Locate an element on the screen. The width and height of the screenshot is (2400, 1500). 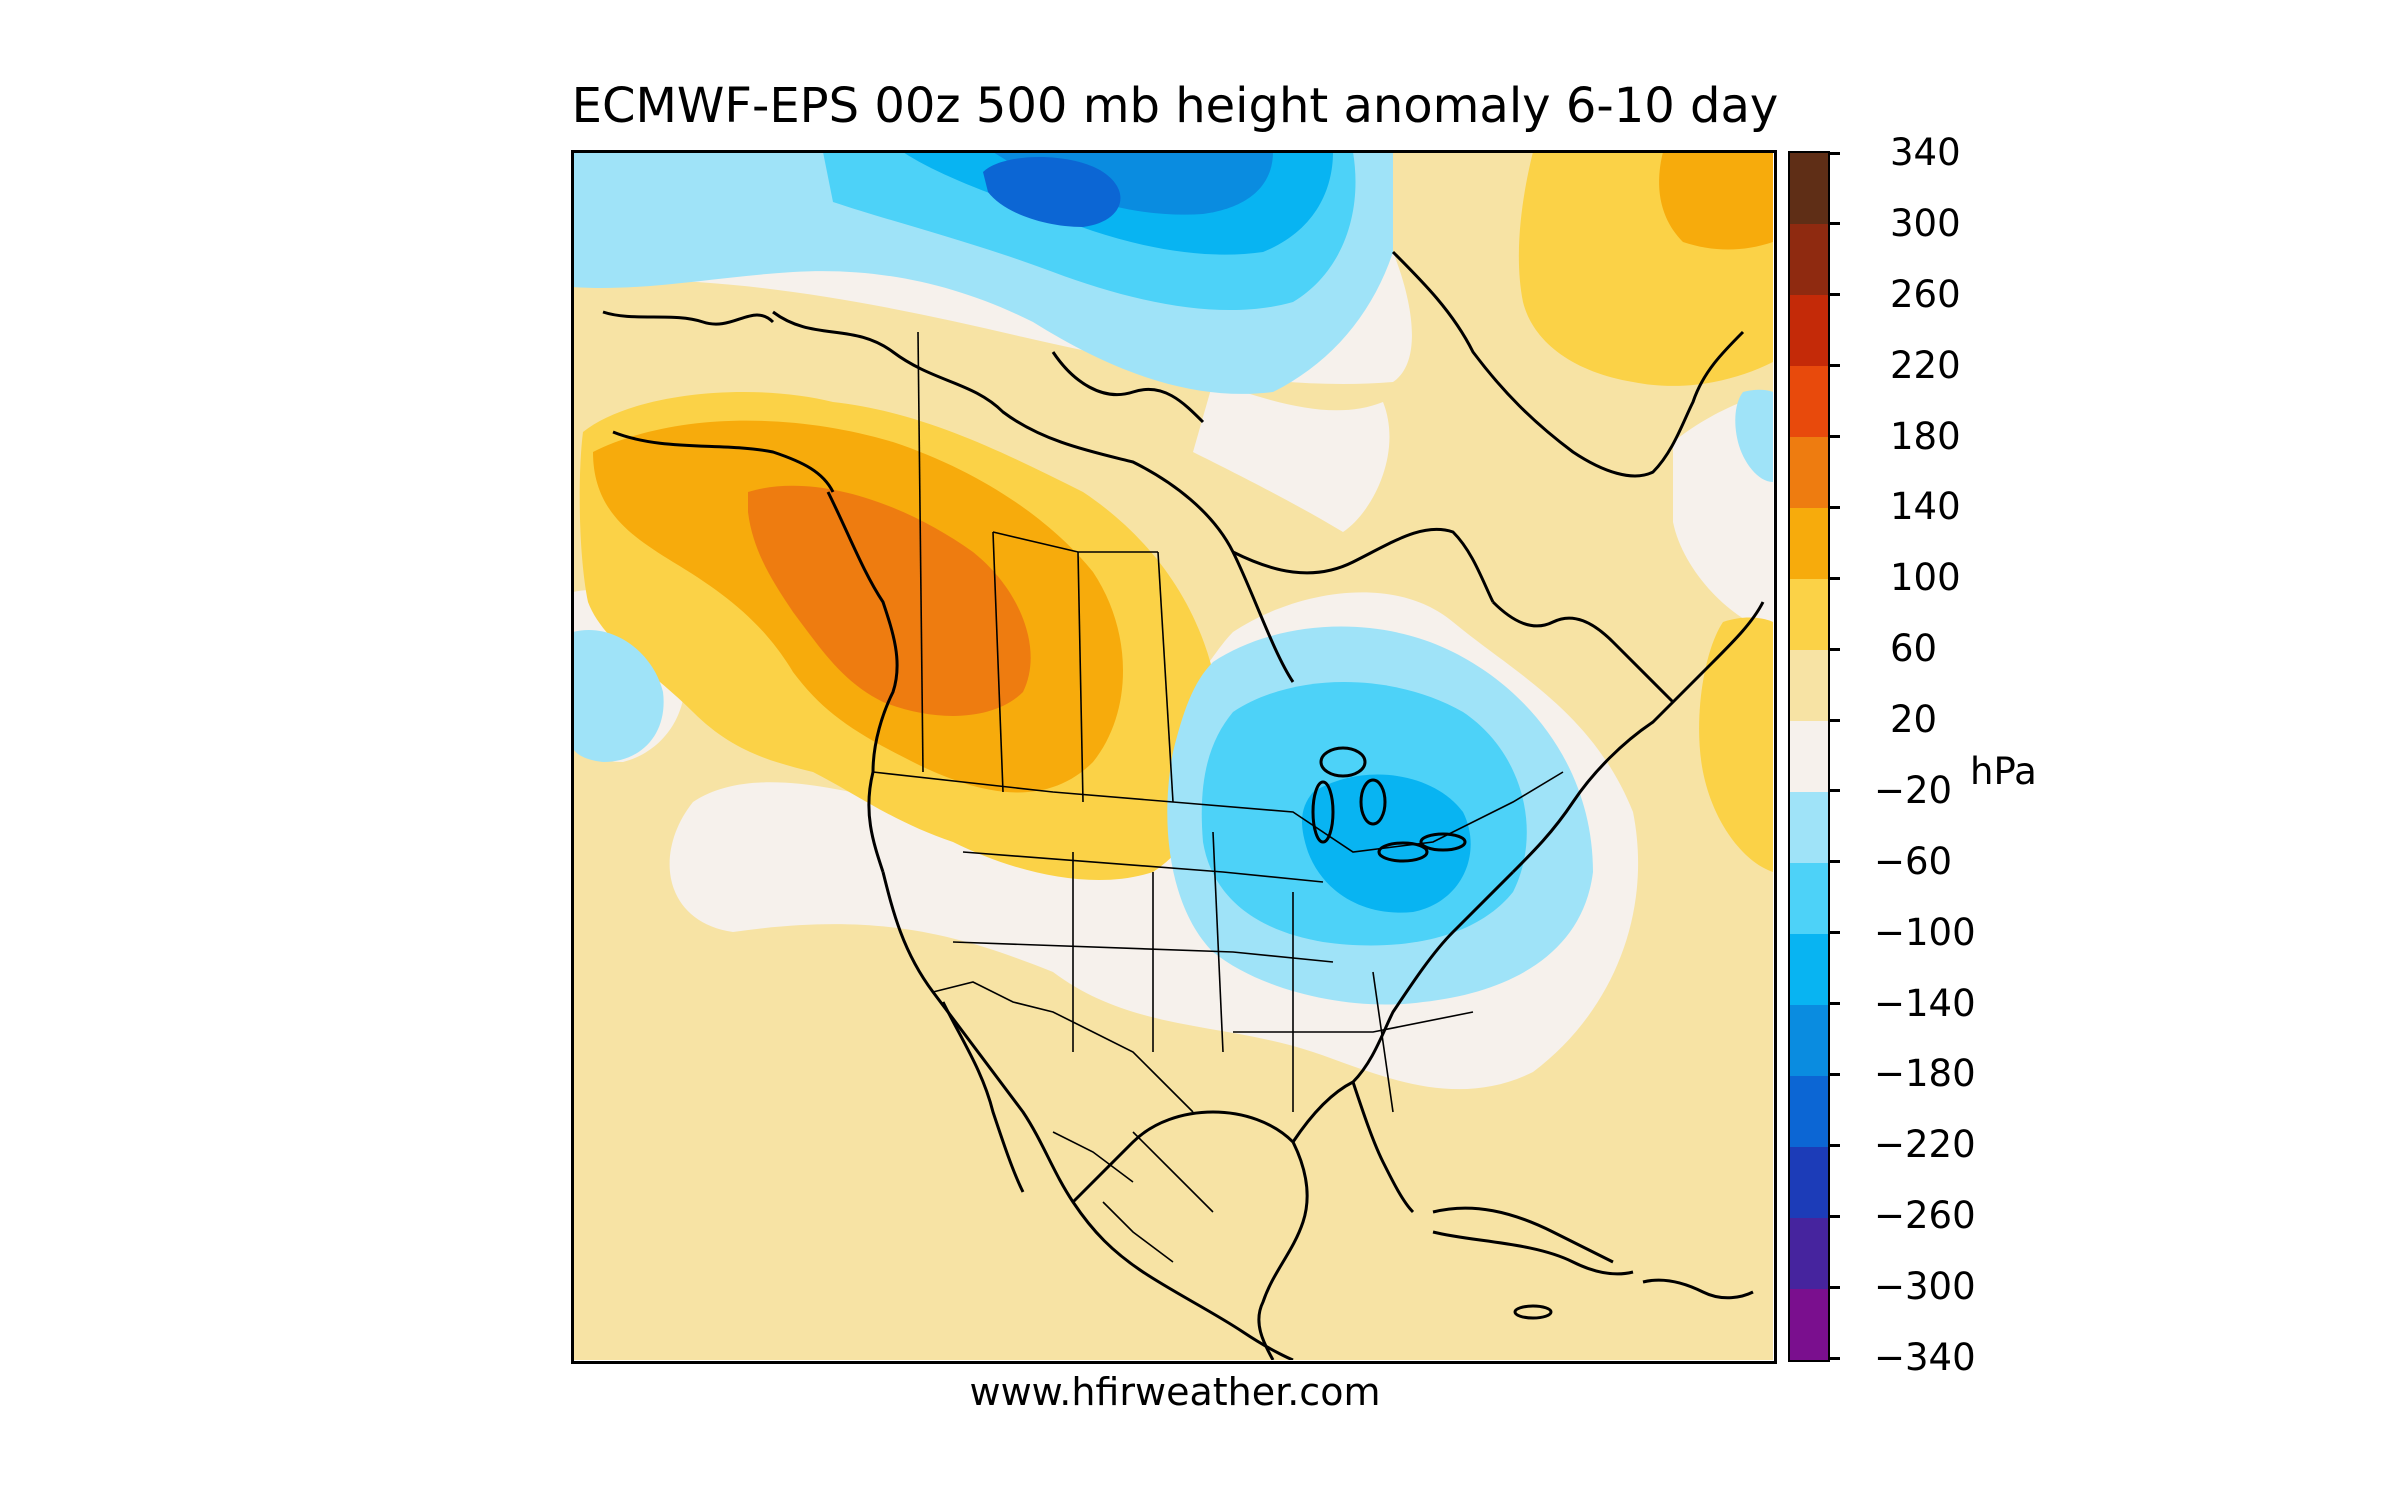
colorbar is located at coordinates (1809, 756).